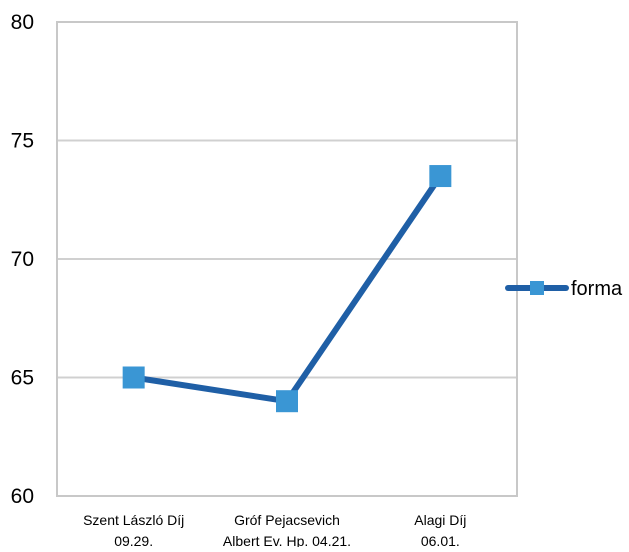 The width and height of the screenshot is (629, 552). I want to click on legend: forma, so click(564, 289).